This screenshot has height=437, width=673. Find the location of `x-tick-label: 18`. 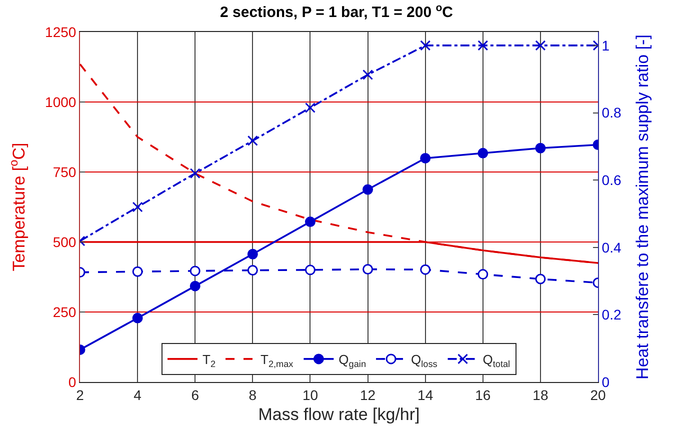

x-tick-label: 18 is located at coordinates (540, 394).